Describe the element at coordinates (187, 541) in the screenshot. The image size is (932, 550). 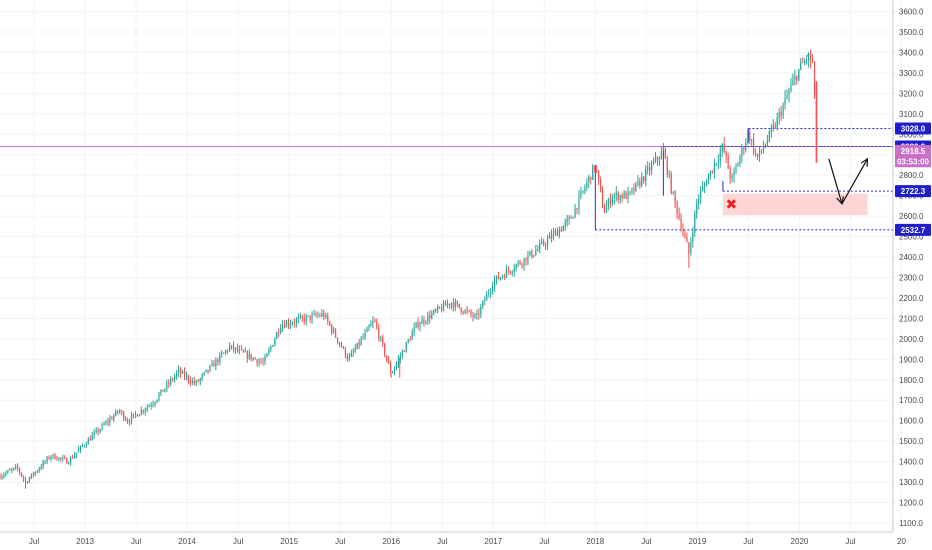
I see `x-tick-label: 2014` at that location.